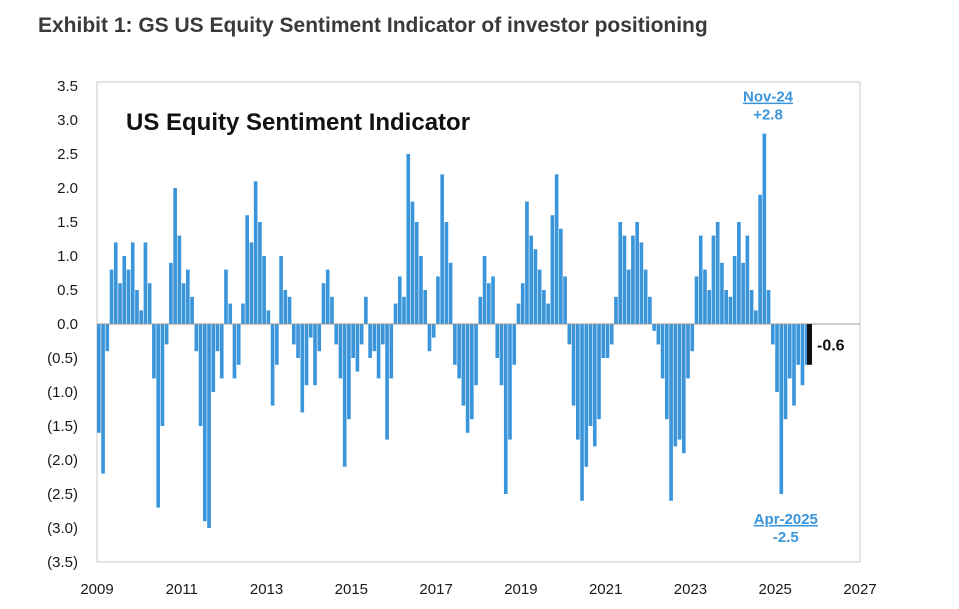 Image resolution: width=959 pixels, height=609 pixels. Describe the element at coordinates (810, 344) in the screenshot. I see `latest-bar` at that location.